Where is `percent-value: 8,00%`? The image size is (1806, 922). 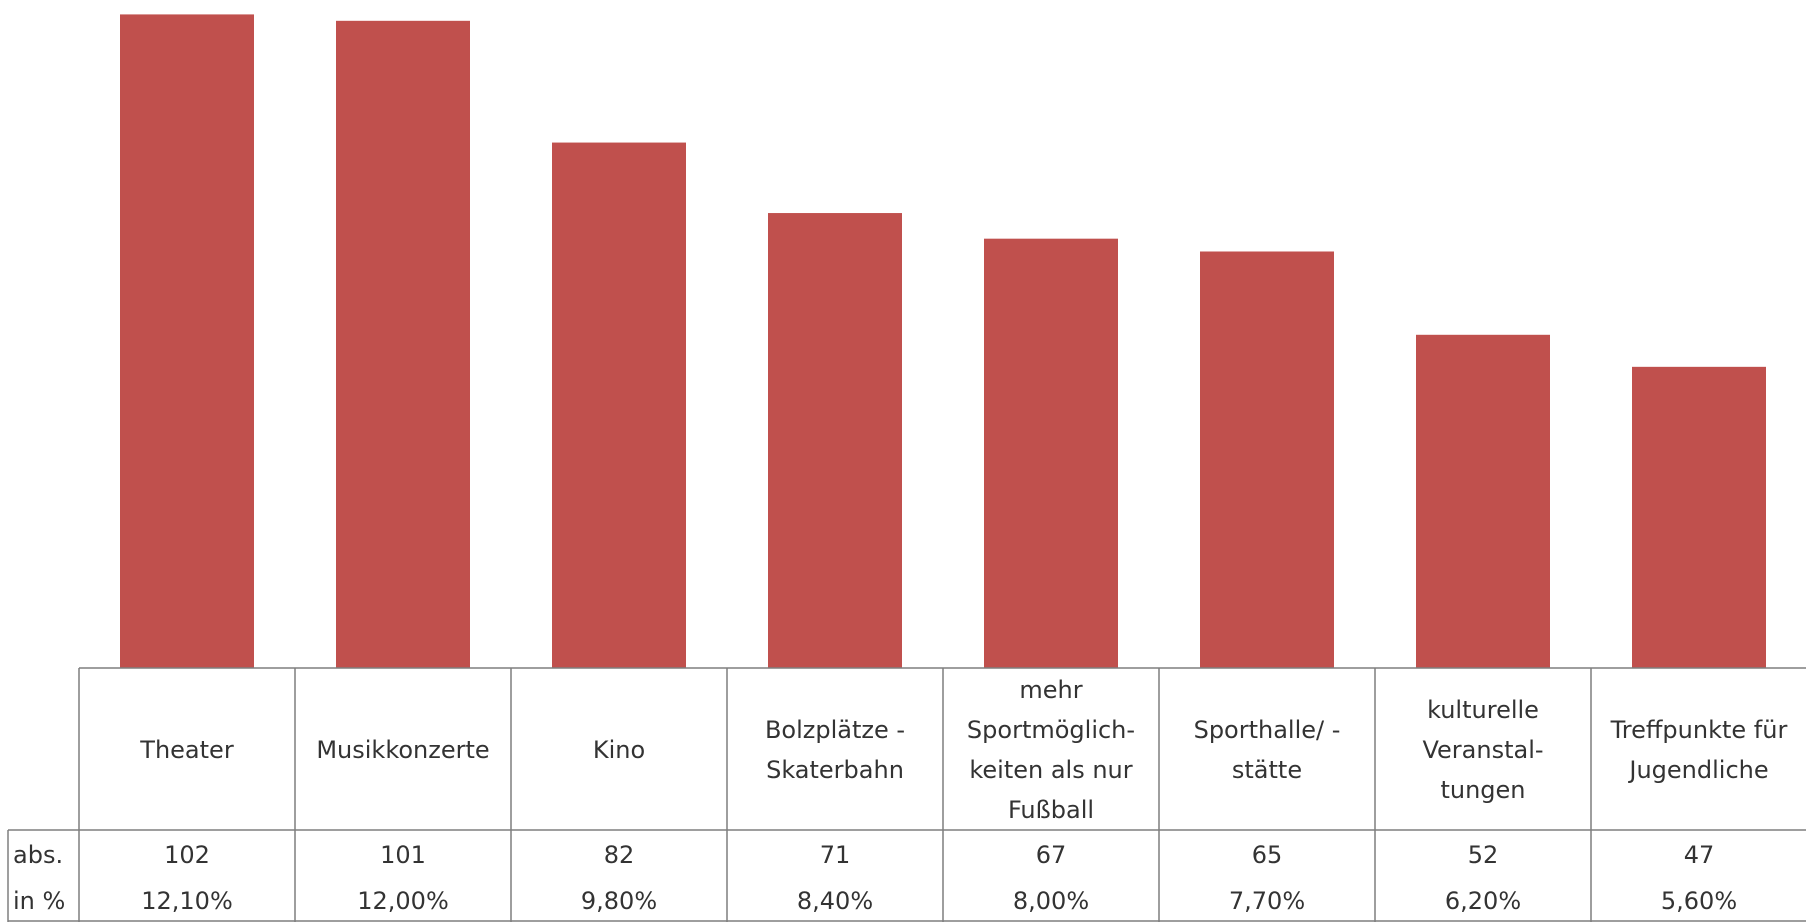 percent-value: 8,00% is located at coordinates (1051, 901).